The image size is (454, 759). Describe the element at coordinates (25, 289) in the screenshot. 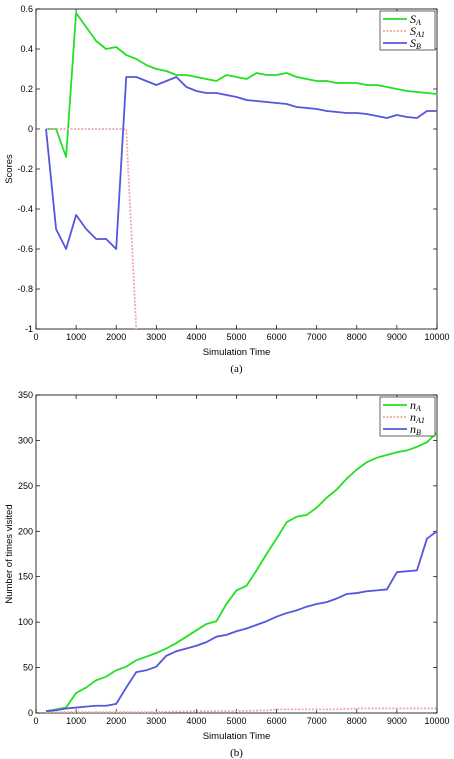

I see `chart-a-y-tick-label: -0.8` at that location.